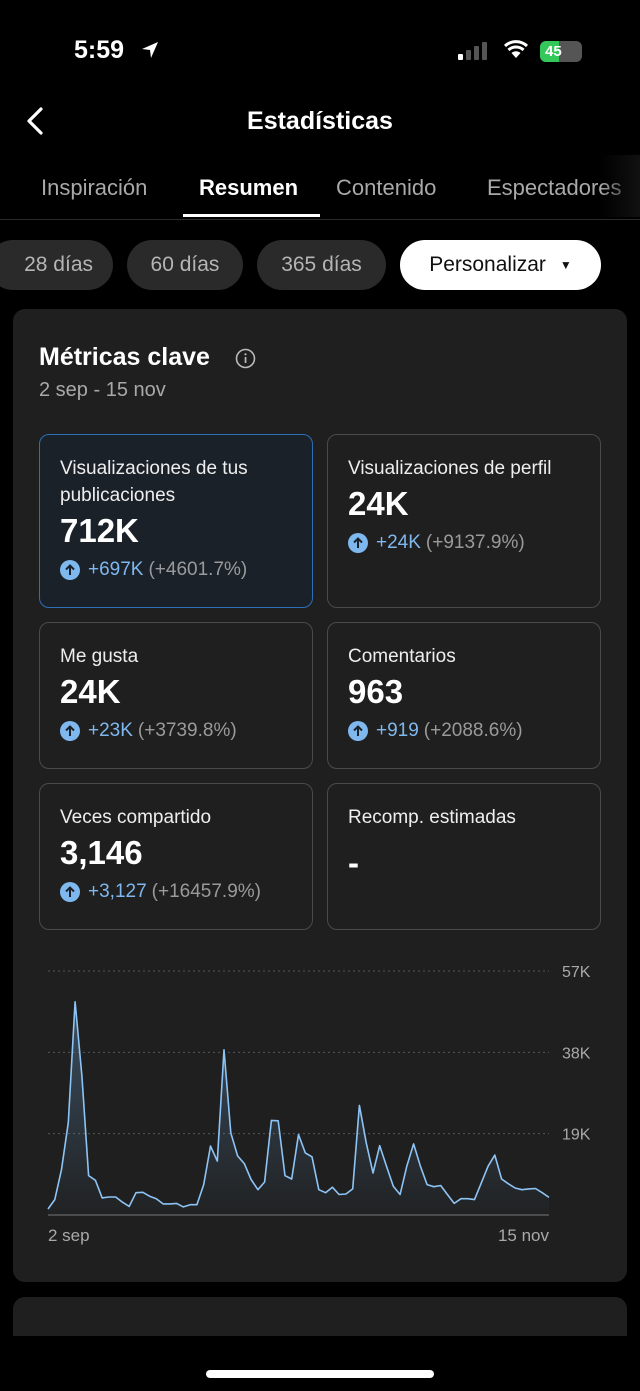 Image resolution: width=640 pixels, height=1391 pixels. I want to click on range-365-days: 365 días, so click(321, 265).